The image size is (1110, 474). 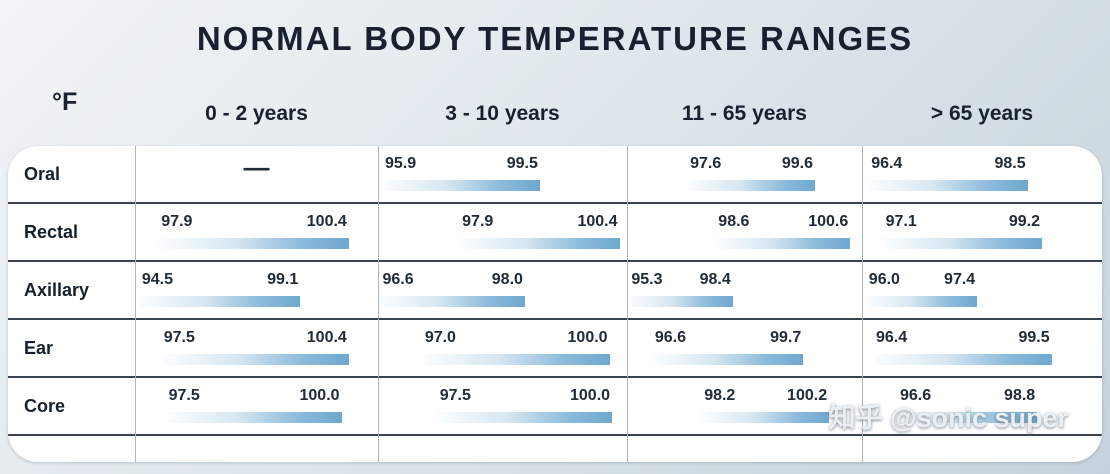 What do you see at coordinates (734, 221) in the screenshot?
I see `low-value: 98.6` at bounding box center [734, 221].